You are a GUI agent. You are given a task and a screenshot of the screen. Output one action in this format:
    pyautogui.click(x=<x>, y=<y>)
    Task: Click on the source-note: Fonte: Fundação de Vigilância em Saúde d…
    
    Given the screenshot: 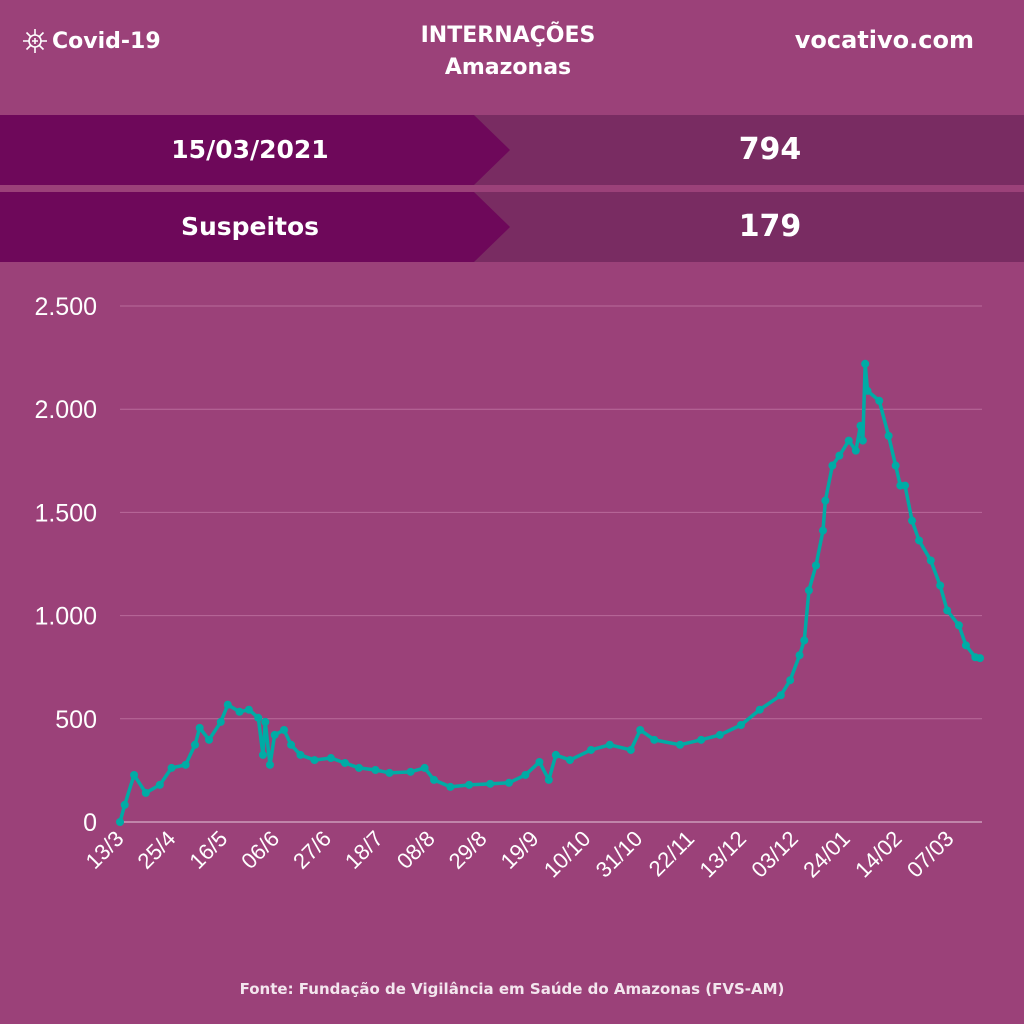 What is the action you would take?
    pyautogui.click(x=512, y=989)
    